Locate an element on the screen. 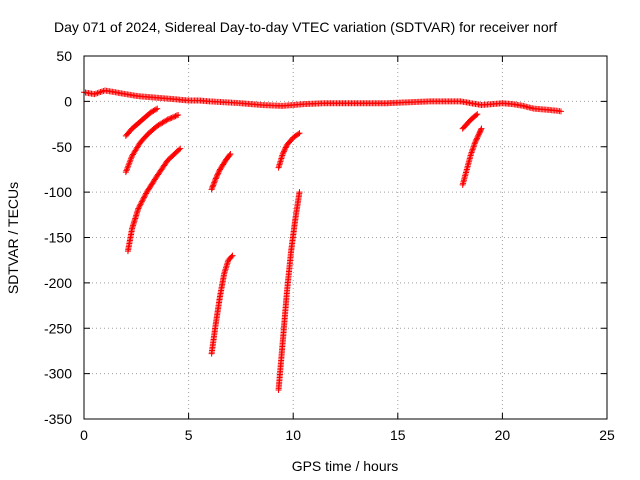 The image size is (640, 480). y-tick-label: -350 is located at coordinates (58, 419).